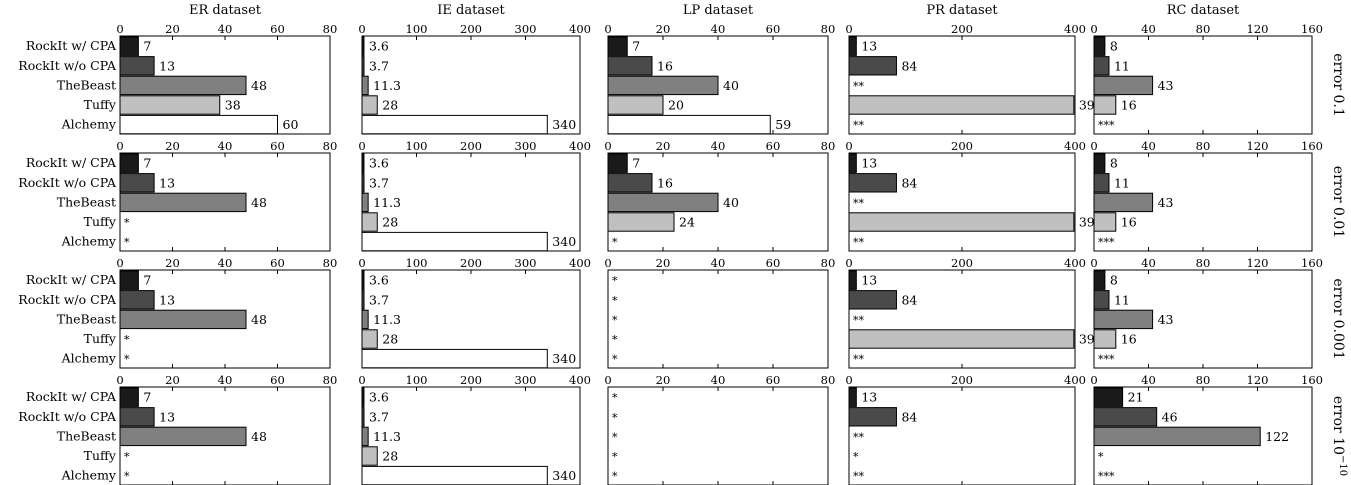  I want to click on system-label: RockIt w/ CPA, so click(71, 162).